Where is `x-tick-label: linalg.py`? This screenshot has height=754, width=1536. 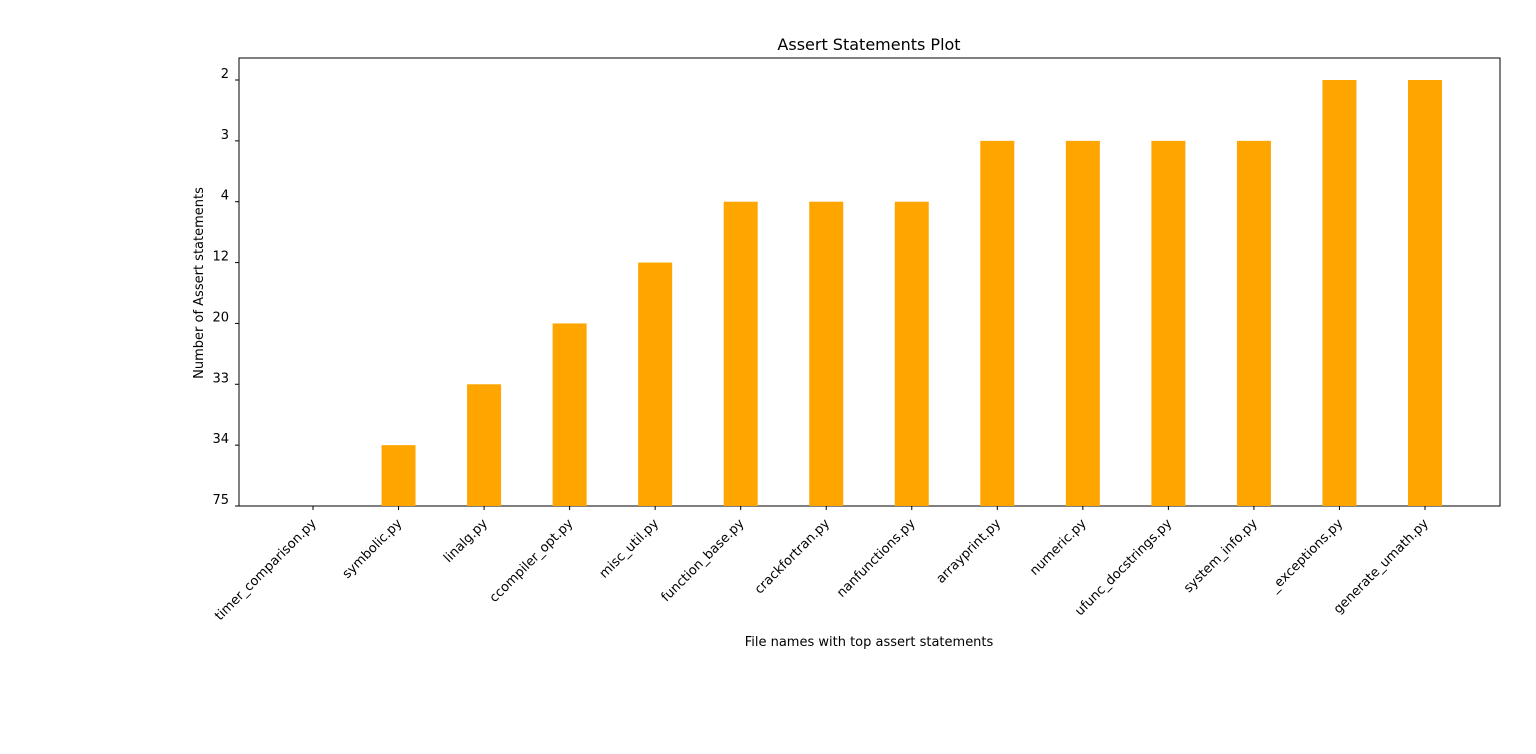 x-tick-label: linalg.py is located at coordinates (466, 541).